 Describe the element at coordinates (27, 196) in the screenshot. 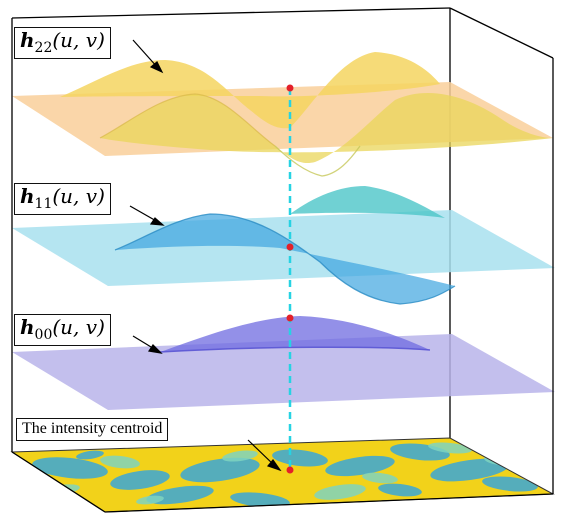

I see `label-h11-symbol: h` at that location.